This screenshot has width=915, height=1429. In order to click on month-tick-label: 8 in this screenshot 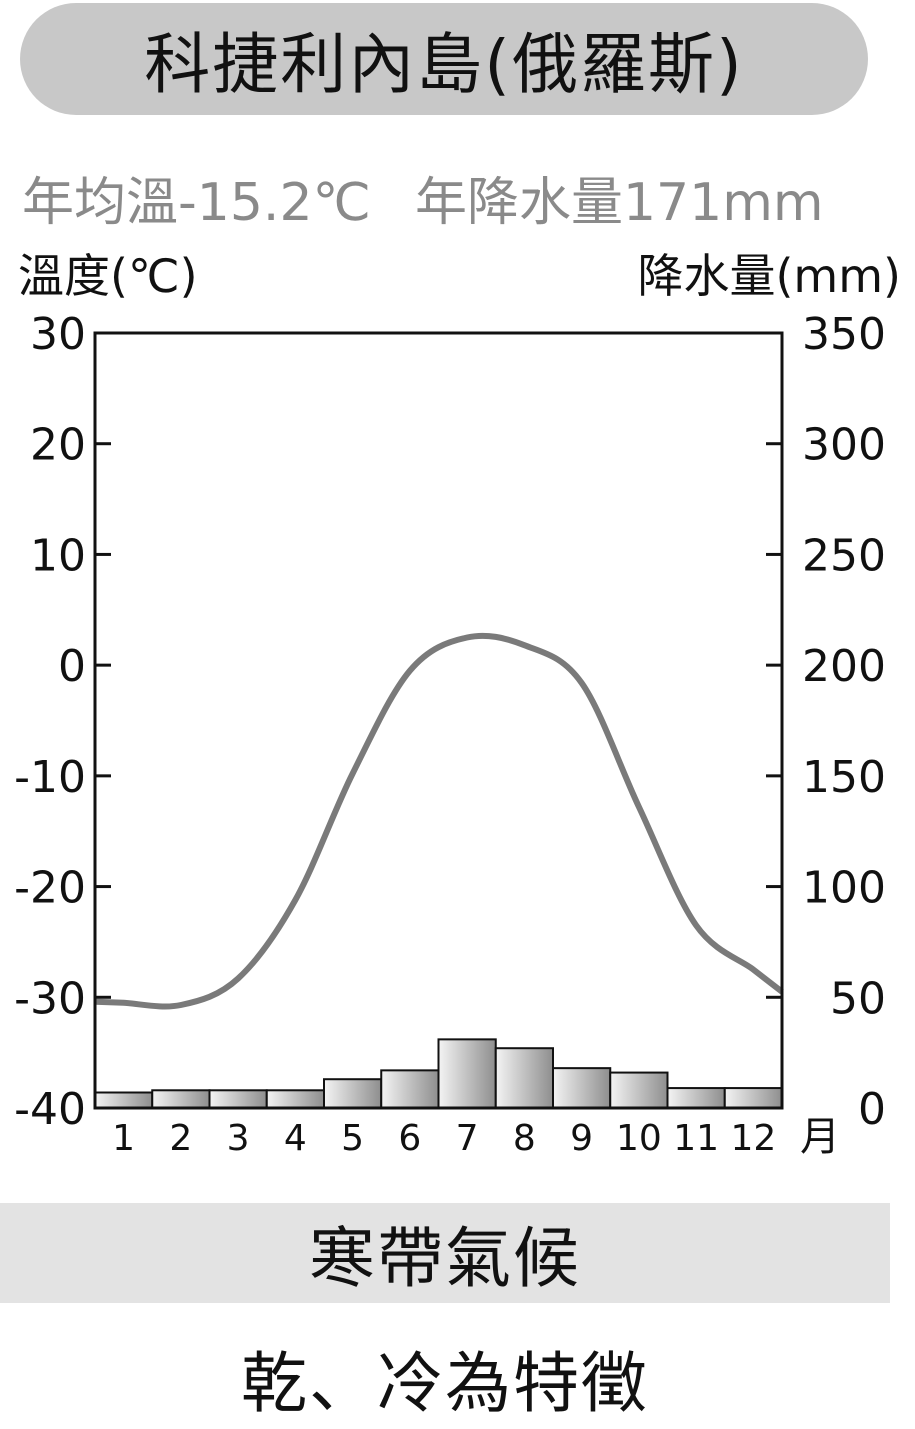, I will do `click(524, 1138)`.